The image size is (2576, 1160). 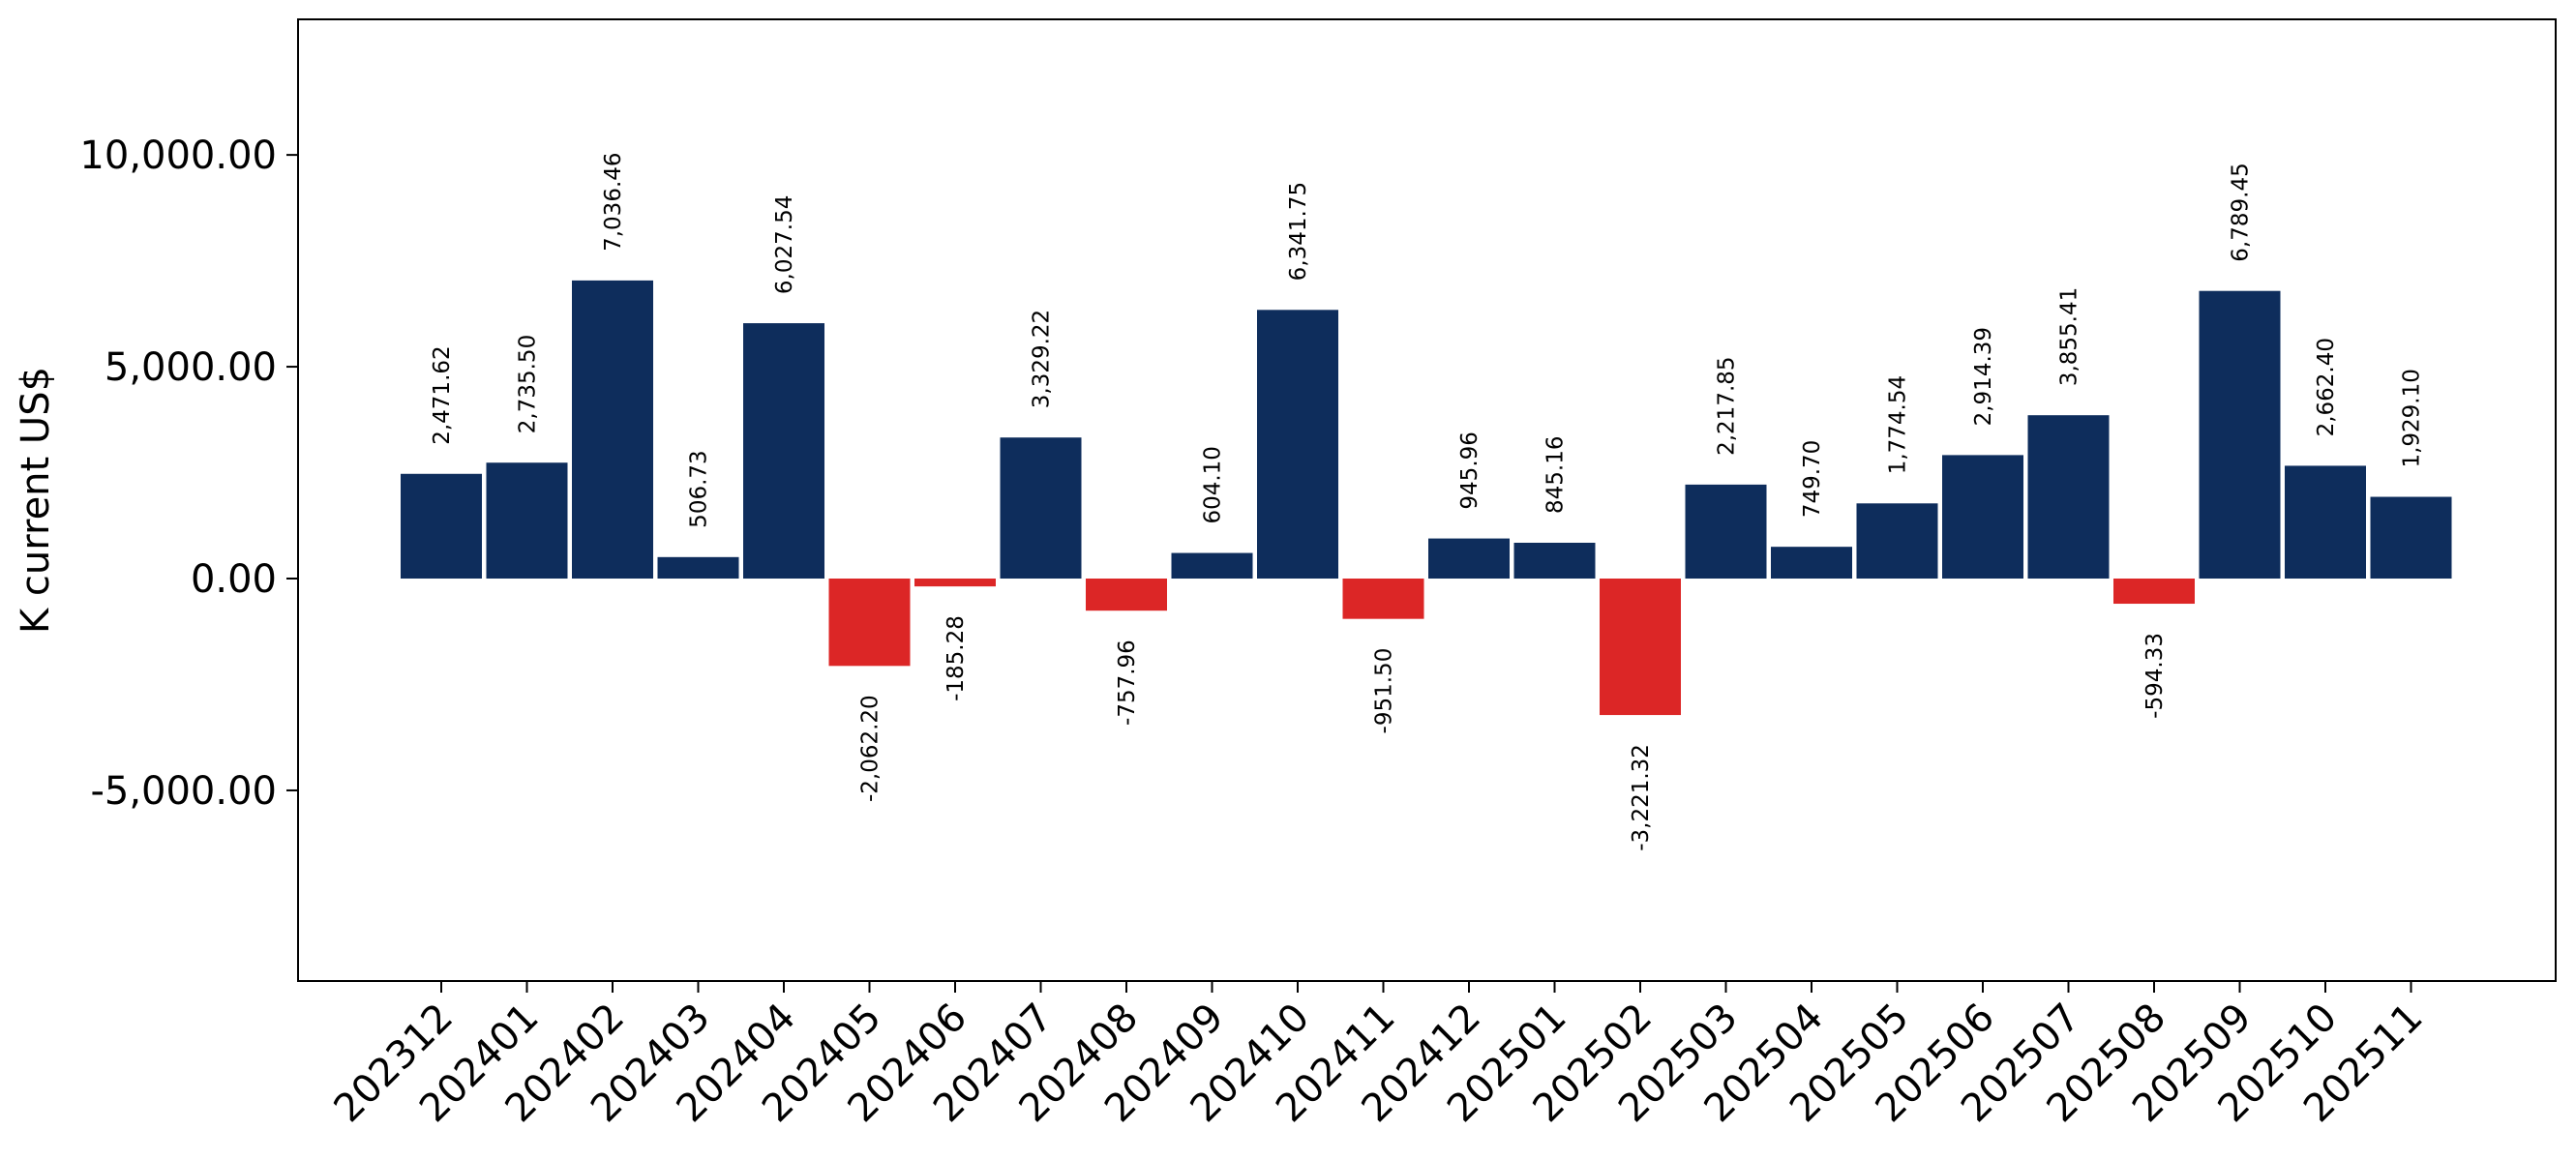 I want to click on value-label-202401: 2,735.50, so click(x=528, y=384).